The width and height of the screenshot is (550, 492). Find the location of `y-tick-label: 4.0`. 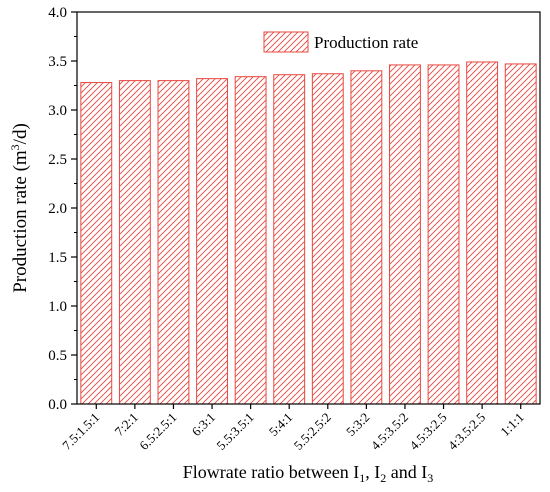

y-tick-label: 4.0 is located at coordinates (57, 13).